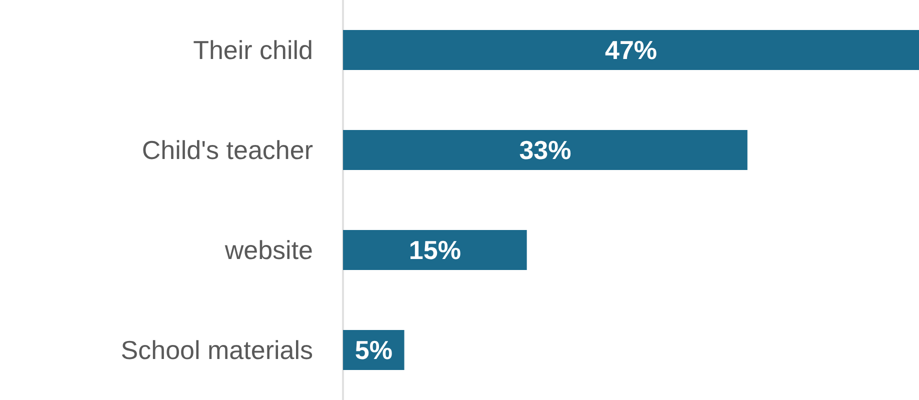 This screenshot has width=919, height=400. What do you see at coordinates (268, 250) in the screenshot?
I see `y-tick-label: website` at bounding box center [268, 250].